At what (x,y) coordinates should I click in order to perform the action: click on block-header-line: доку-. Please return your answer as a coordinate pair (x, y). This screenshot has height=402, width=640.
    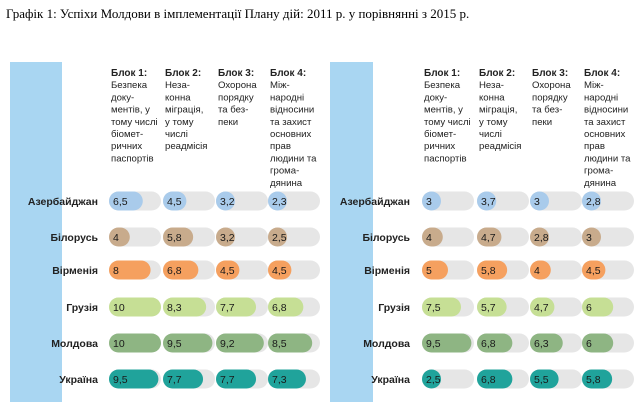
    Looking at the image, I should click on (435, 97).